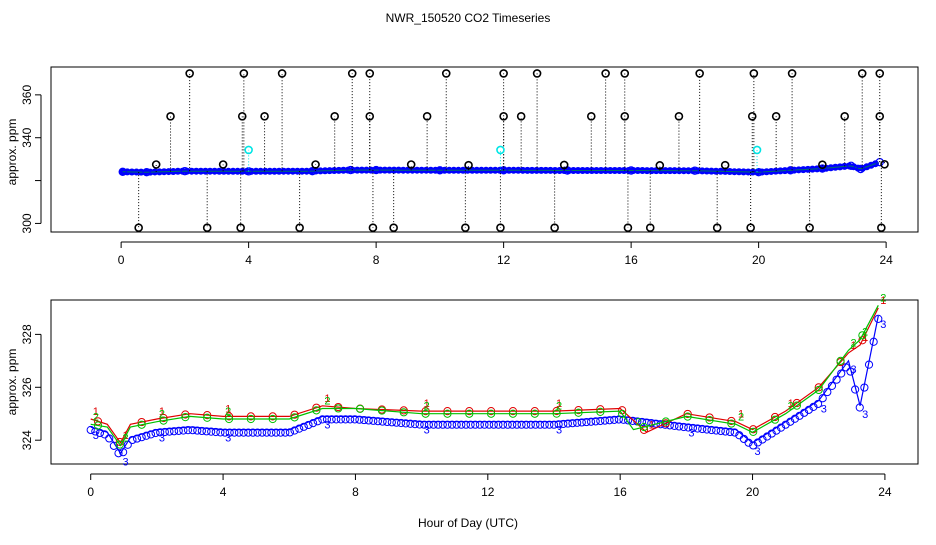  I want to click on bottom-x-tick-label: 20, so click(753, 492).